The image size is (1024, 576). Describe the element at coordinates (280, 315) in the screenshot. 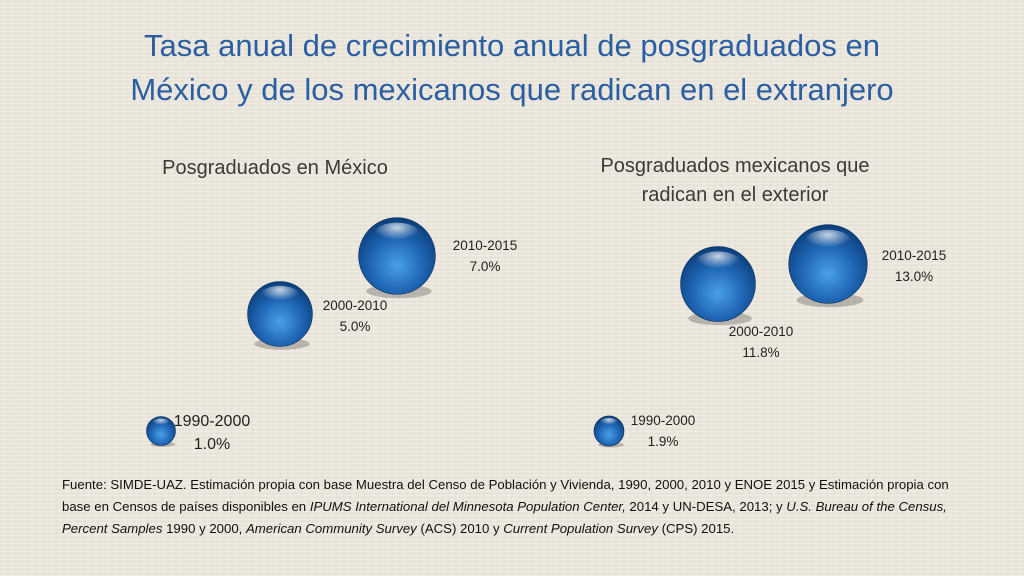

I see `bubble-mx-2000-2010` at that location.